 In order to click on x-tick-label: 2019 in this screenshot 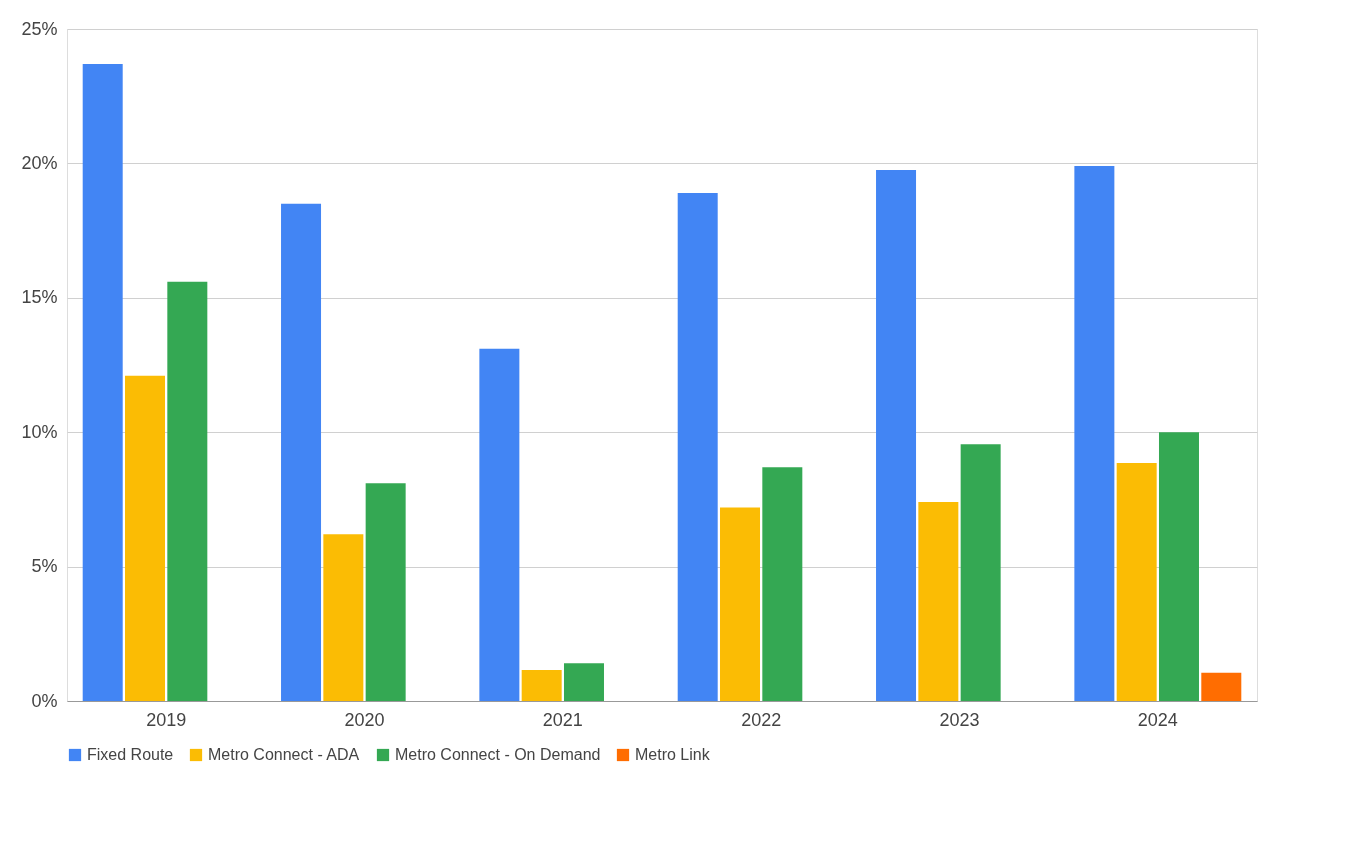, I will do `click(166, 719)`.